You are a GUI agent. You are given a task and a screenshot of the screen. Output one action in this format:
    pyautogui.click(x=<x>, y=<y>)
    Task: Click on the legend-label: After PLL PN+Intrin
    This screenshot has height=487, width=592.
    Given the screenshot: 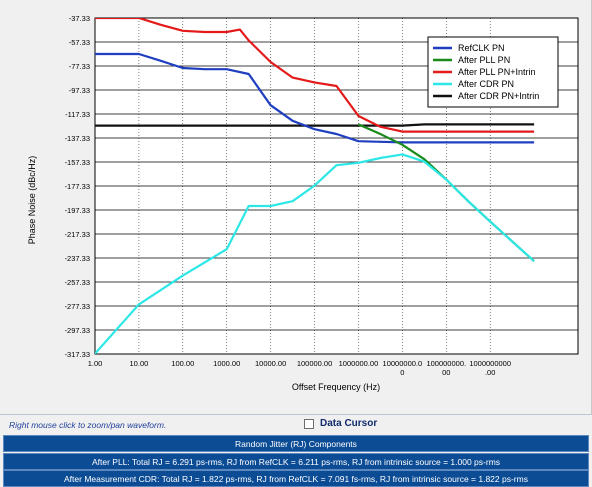 What is the action you would take?
    pyautogui.click(x=496, y=72)
    